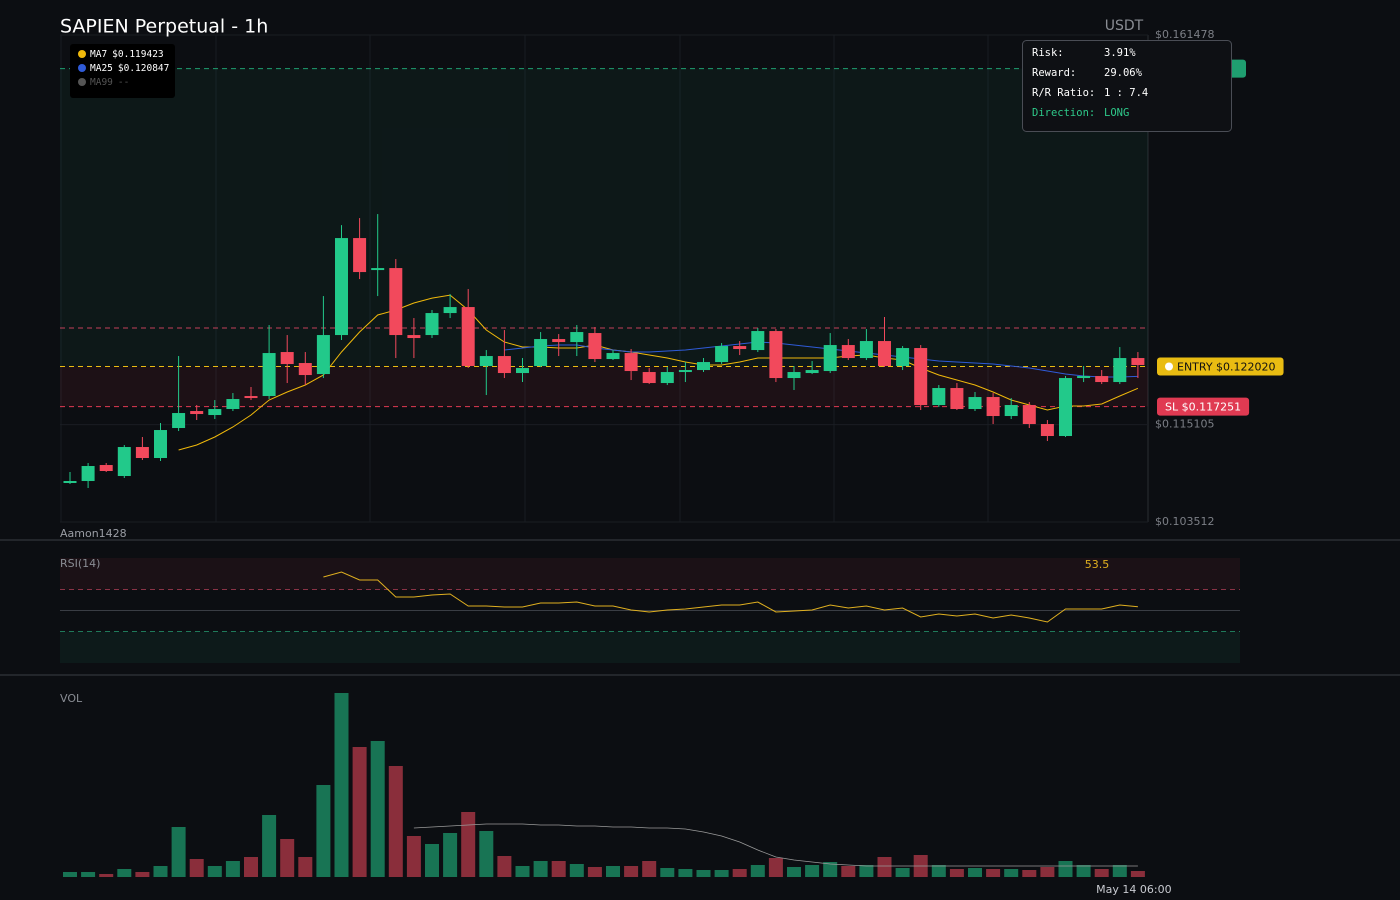 The height and width of the screenshot is (900, 1400). I want to click on tooltip-bg, so click(1127, 86).